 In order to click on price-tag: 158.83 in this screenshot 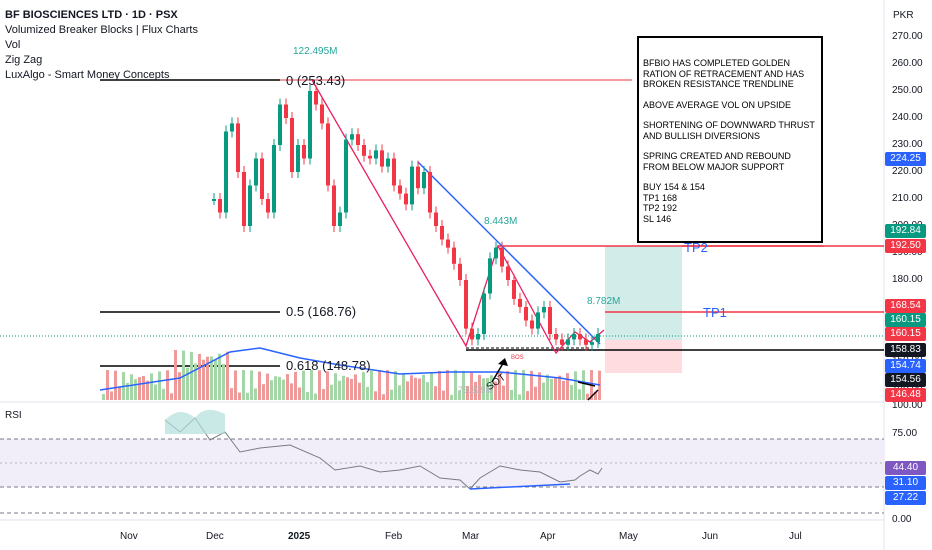, I will do `click(905, 350)`.